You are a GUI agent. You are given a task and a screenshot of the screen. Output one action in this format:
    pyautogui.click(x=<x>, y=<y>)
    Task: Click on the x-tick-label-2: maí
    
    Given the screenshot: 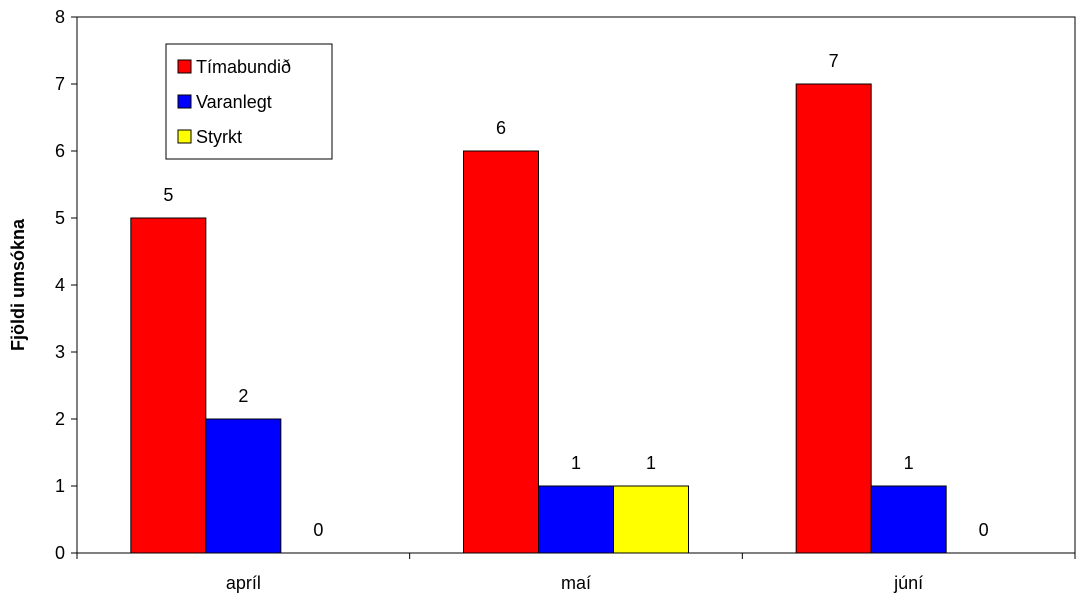 What is the action you would take?
    pyautogui.click(x=576, y=583)
    